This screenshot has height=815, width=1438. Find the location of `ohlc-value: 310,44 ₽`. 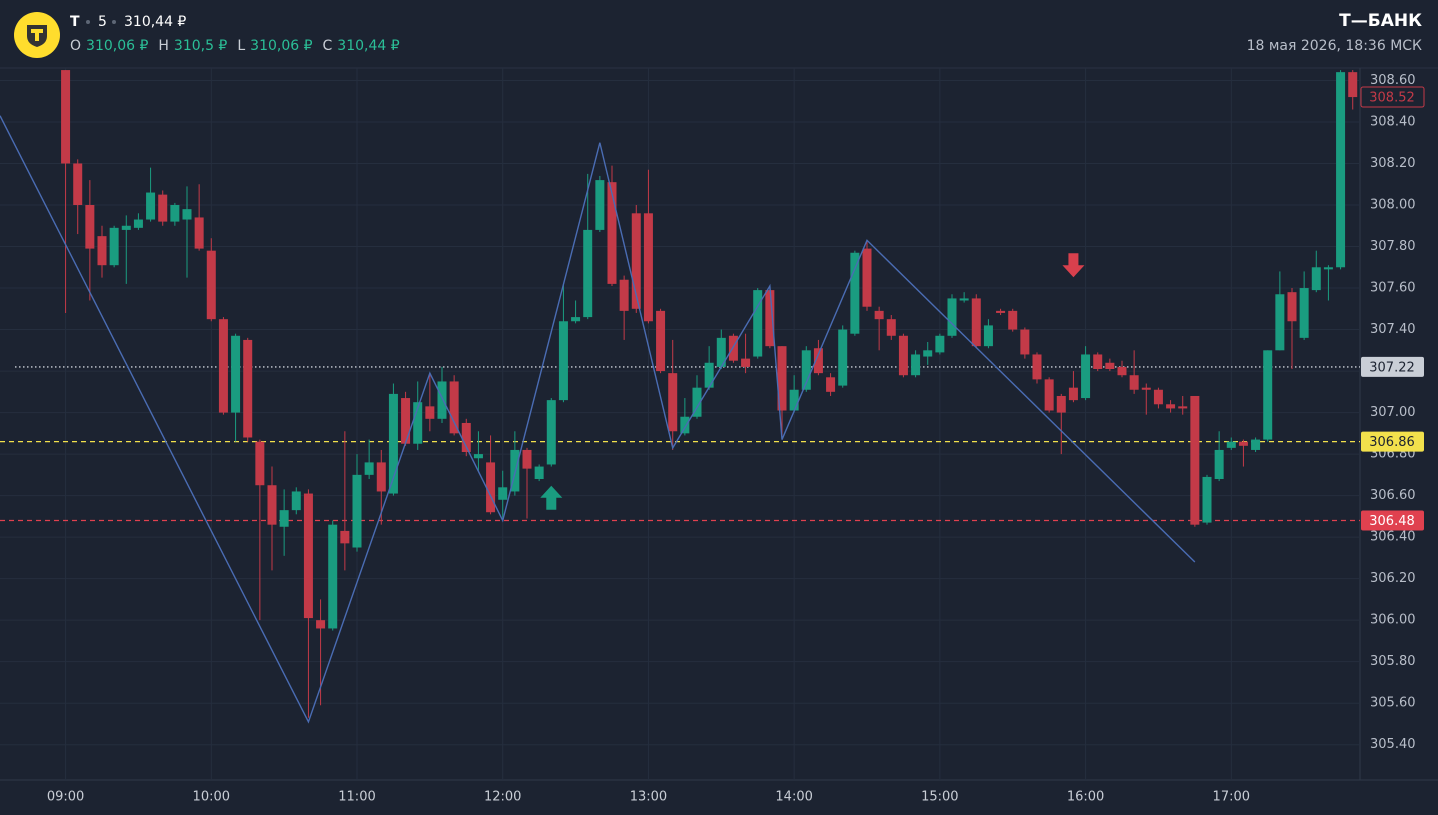

ohlc-value: 310,44 ₽ is located at coordinates (368, 46).